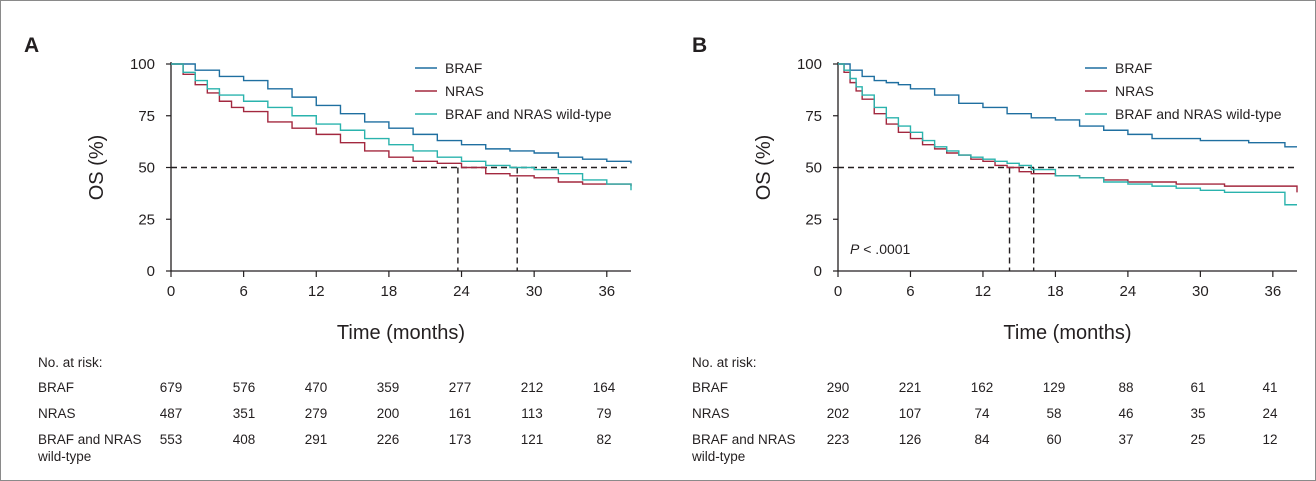  Describe the element at coordinates (855, 249) in the screenshot. I see `p-symbol: P` at that location.